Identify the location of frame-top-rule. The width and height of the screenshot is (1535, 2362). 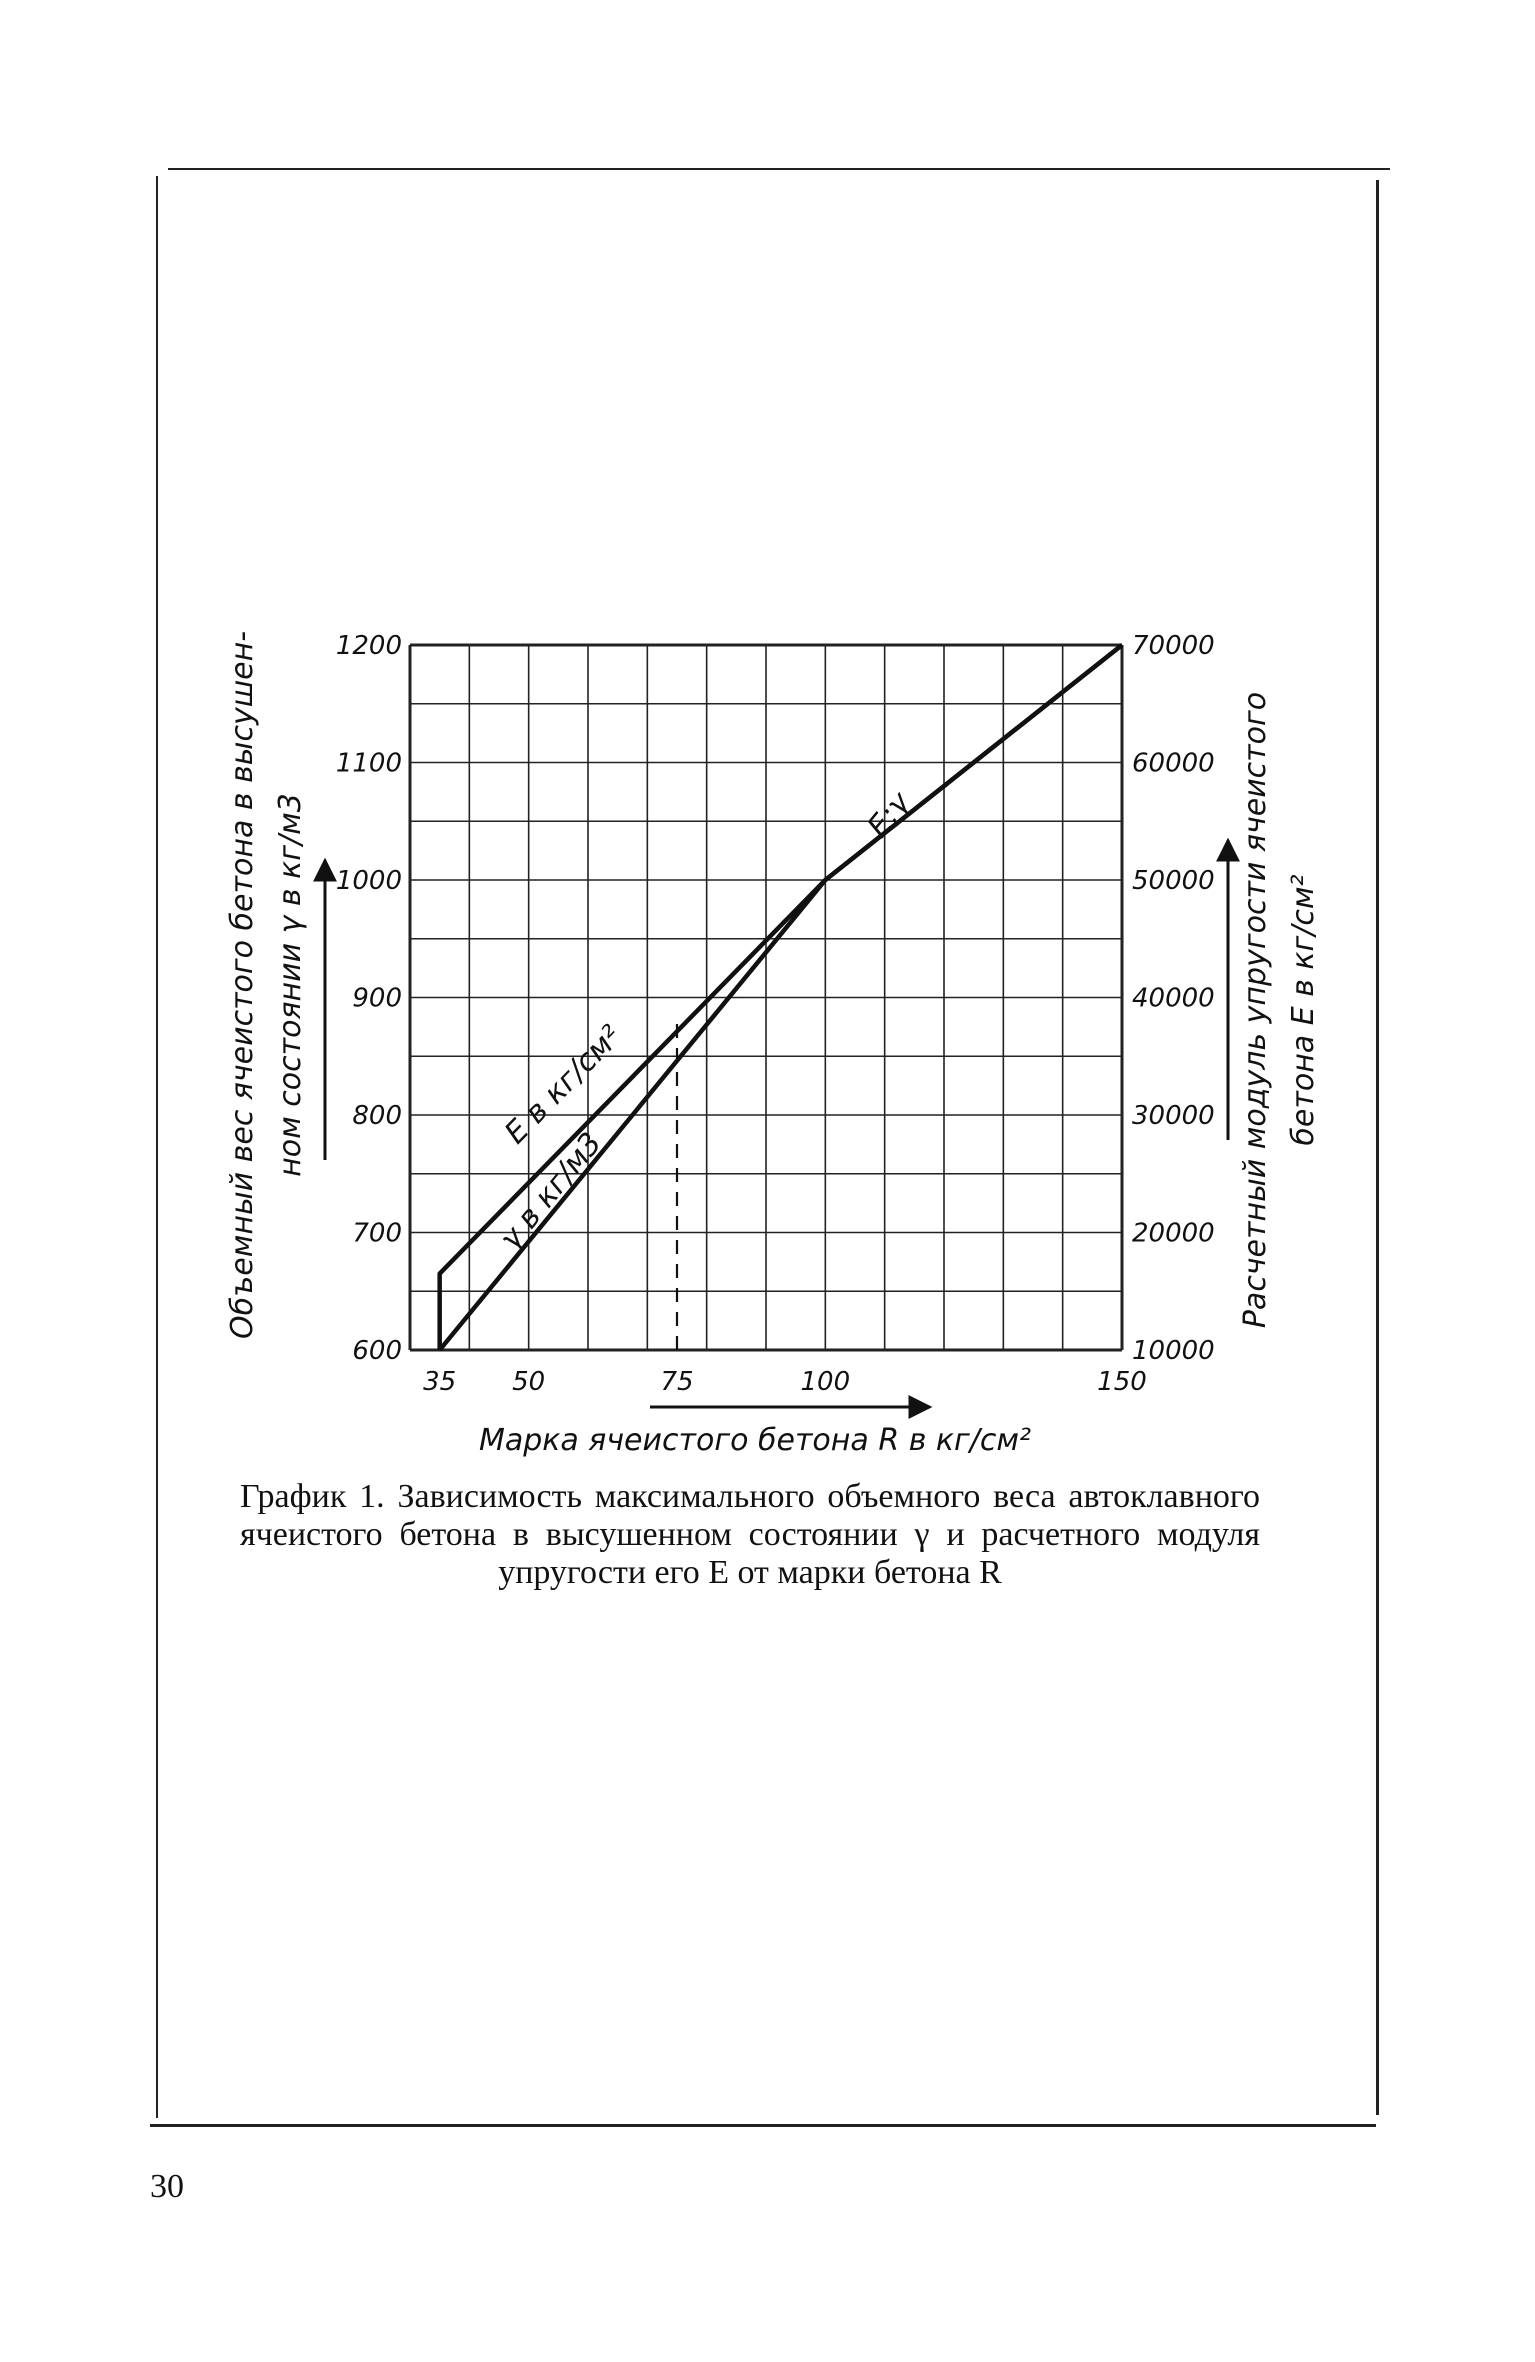
(779, 169).